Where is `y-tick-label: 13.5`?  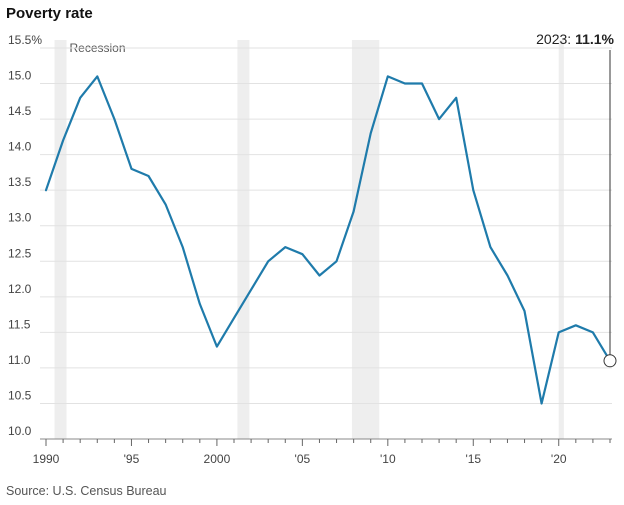
y-tick-label: 13.5 is located at coordinates (20, 182).